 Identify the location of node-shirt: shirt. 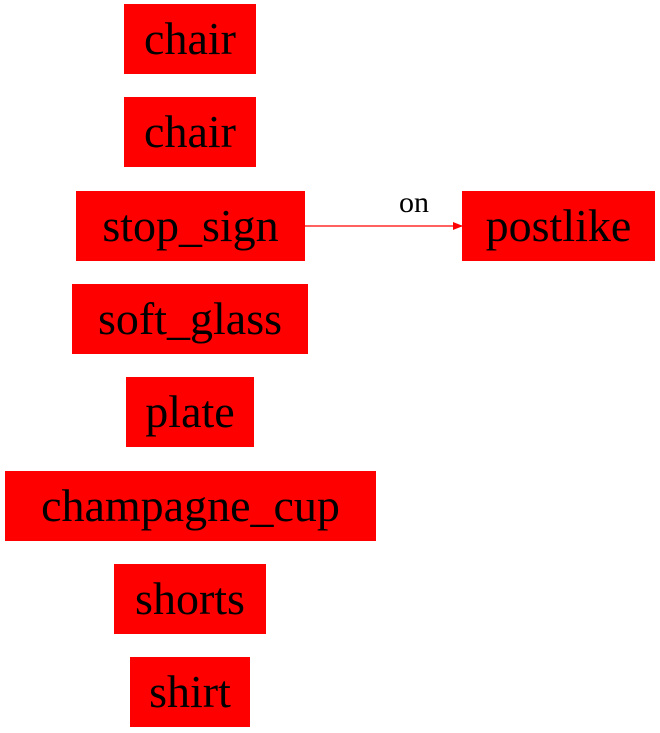
(190, 692).